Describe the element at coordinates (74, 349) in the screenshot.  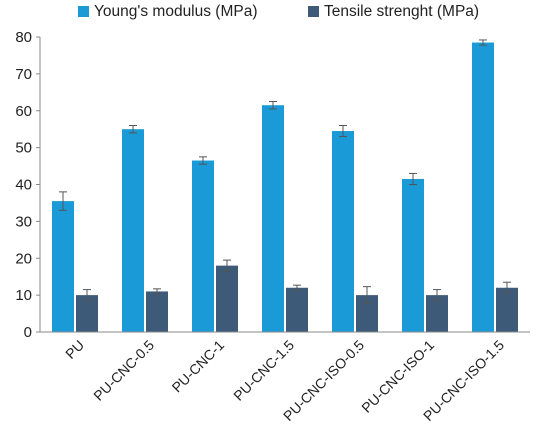
I see `x-tick-label: PU` at that location.